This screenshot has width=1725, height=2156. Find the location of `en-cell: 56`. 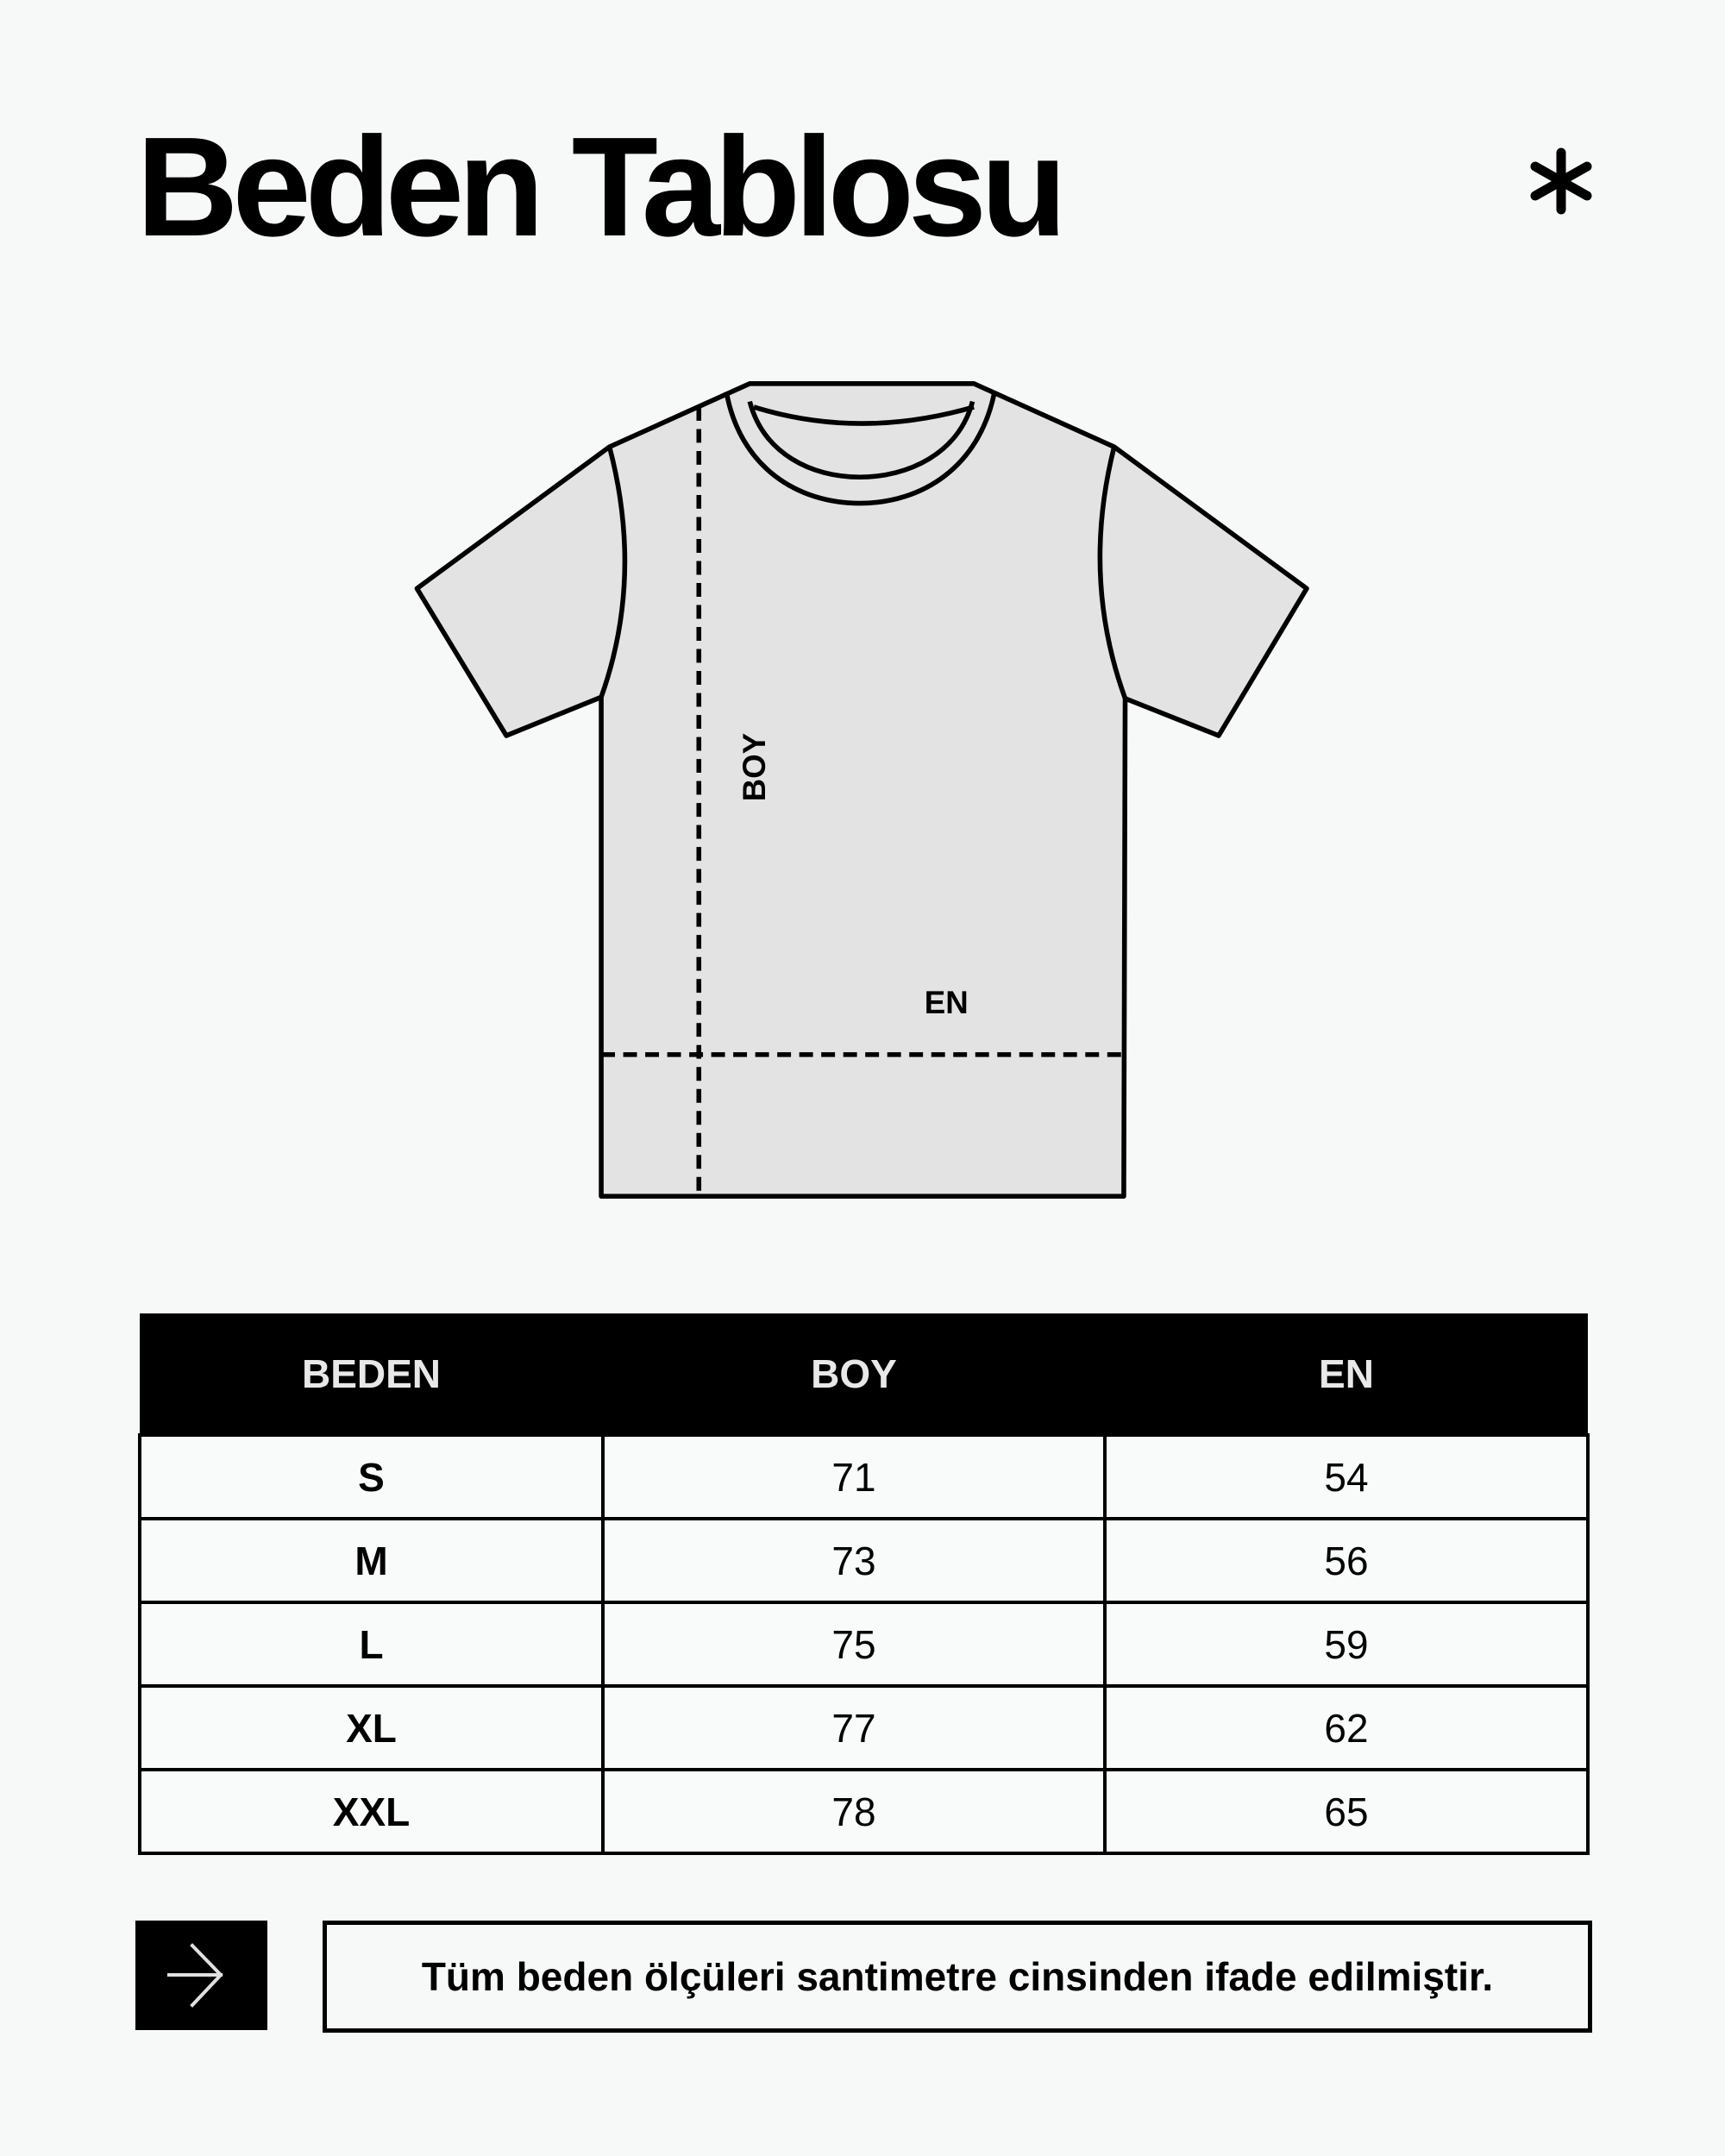

en-cell: 56 is located at coordinates (1347, 1560).